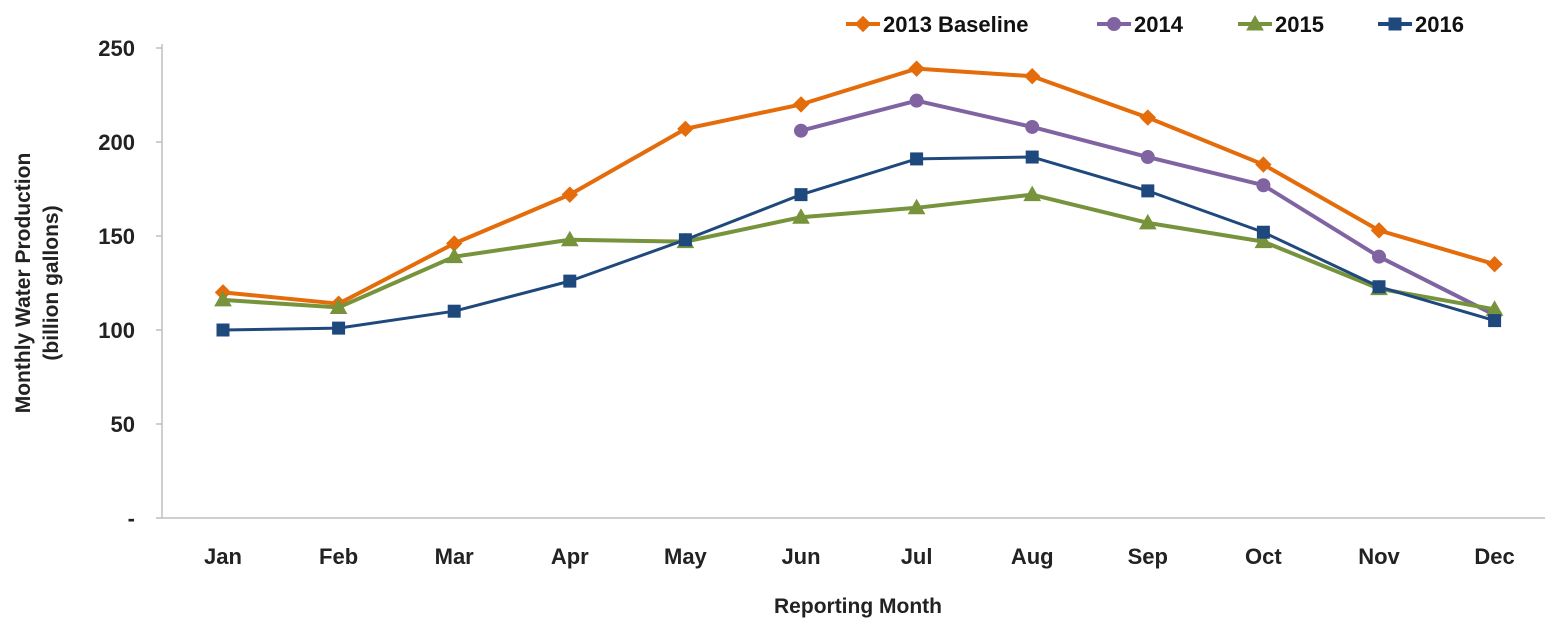 This screenshot has height=624, width=1548. What do you see at coordinates (223, 556) in the screenshot?
I see `x-tick-label: Jan` at bounding box center [223, 556].